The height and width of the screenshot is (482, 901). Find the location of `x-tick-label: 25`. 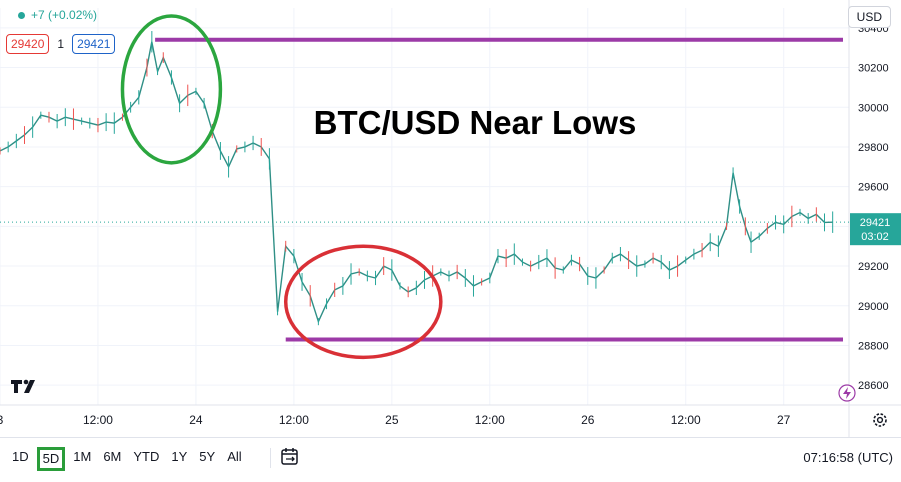

x-tick-label: 25 is located at coordinates (392, 420).